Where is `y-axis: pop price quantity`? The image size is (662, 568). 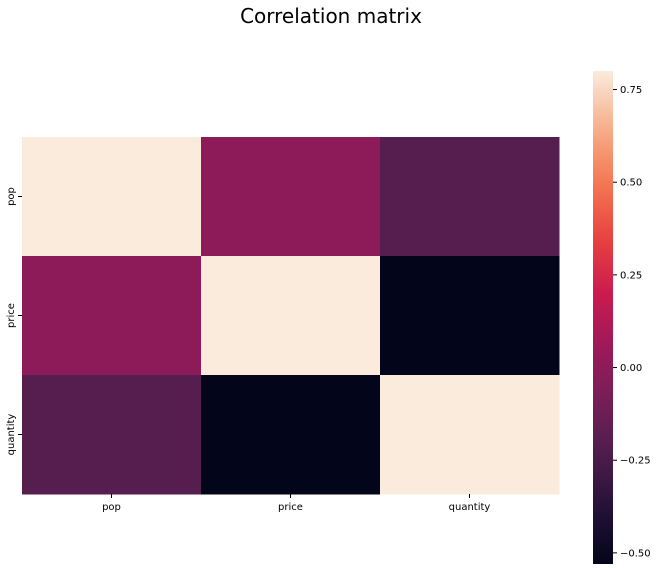 y-axis: pop price quantity is located at coordinates (14, 321).